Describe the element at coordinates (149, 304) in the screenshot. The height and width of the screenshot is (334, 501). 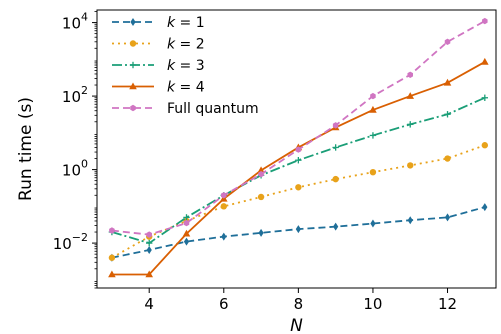
I see `x-tick-label: 4` at that location.